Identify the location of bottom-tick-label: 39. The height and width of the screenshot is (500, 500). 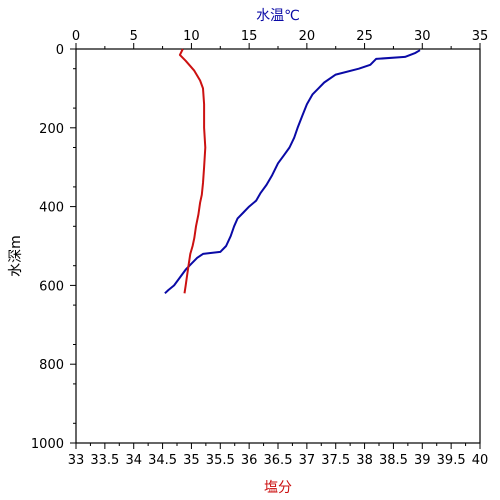
(422, 460).